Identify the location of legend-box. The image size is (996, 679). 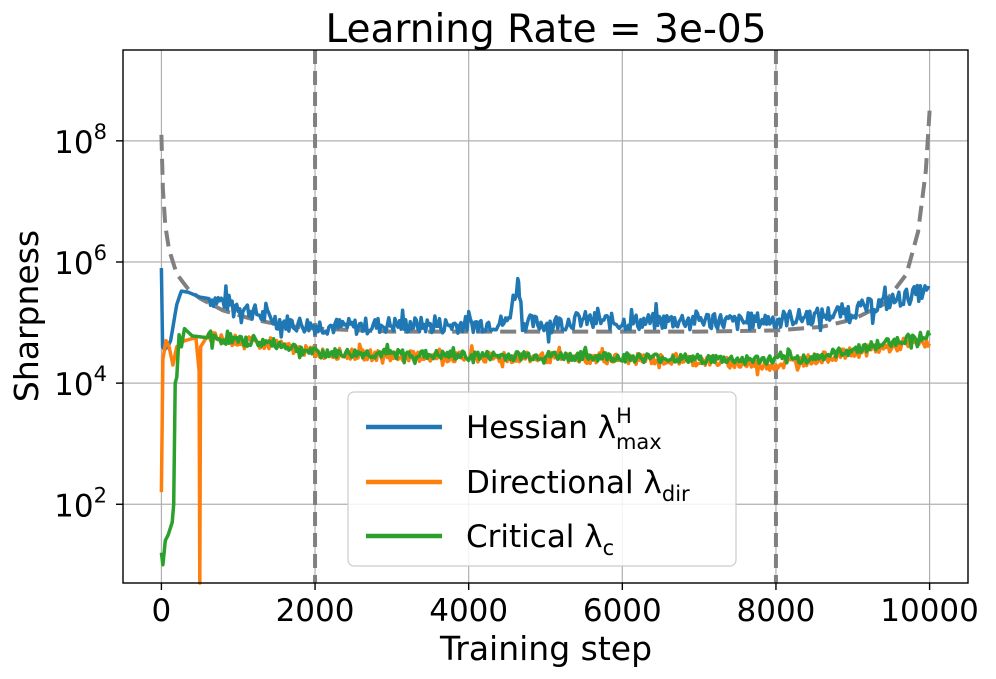
(542, 479).